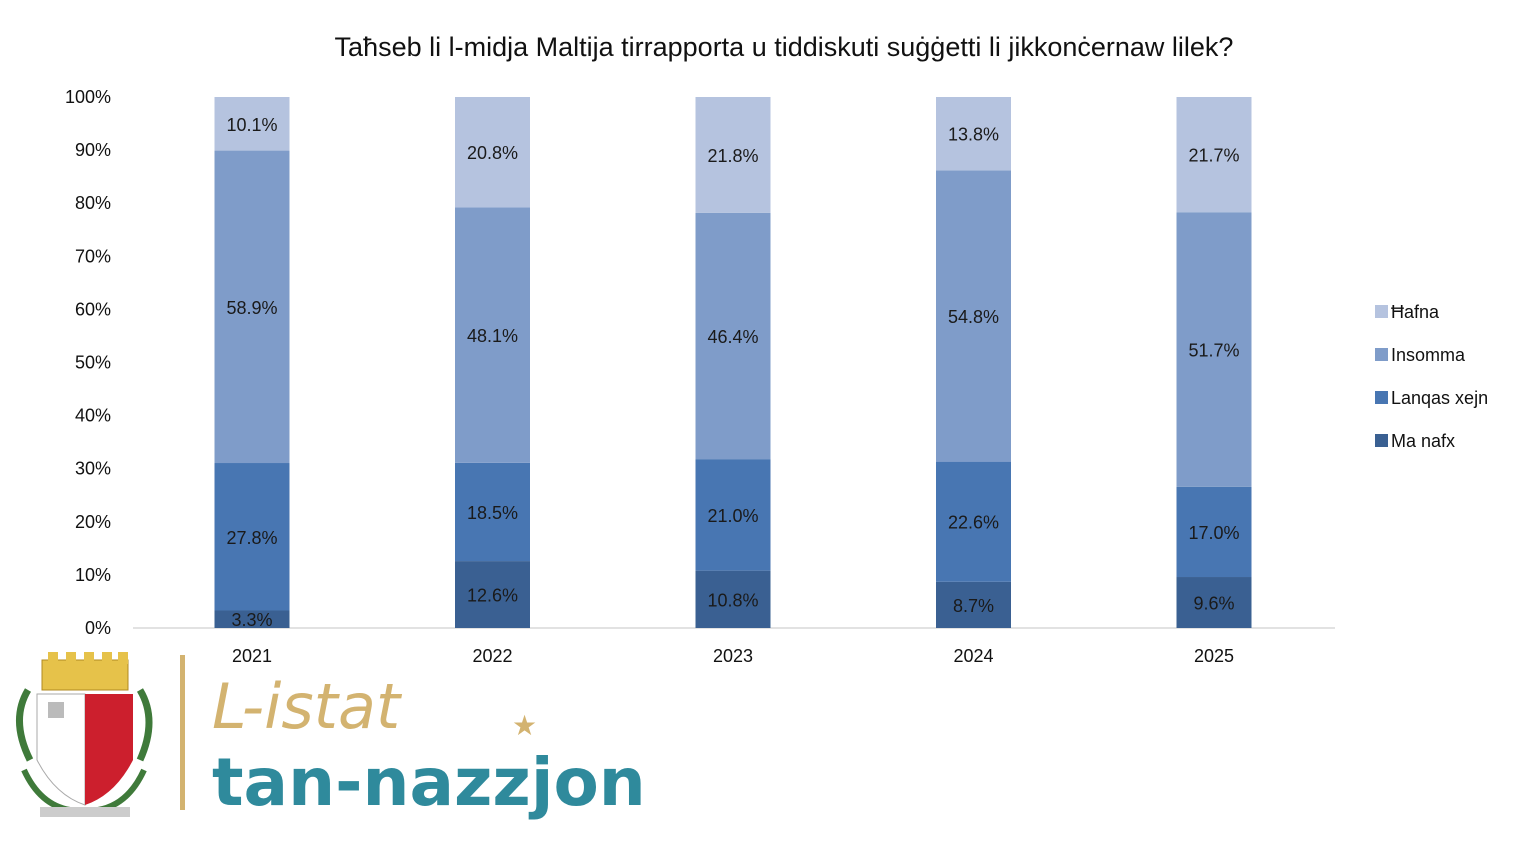 The width and height of the screenshot is (1516, 843). I want to click on data-label: 58.9%, so click(251, 308).